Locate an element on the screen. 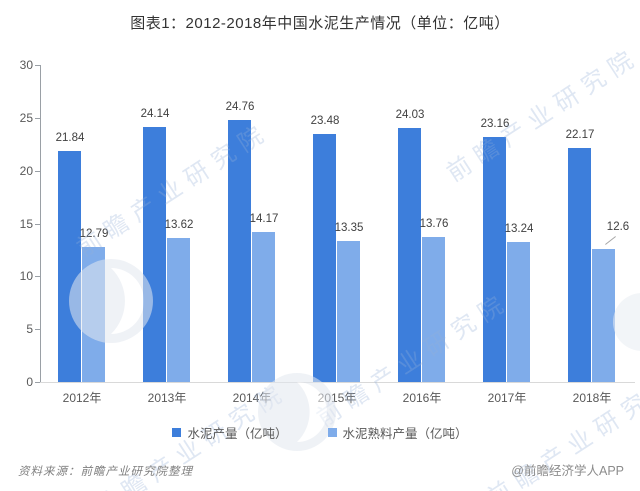 This screenshot has height=491, width=640. bar-value-label: 14.17 is located at coordinates (264, 219).